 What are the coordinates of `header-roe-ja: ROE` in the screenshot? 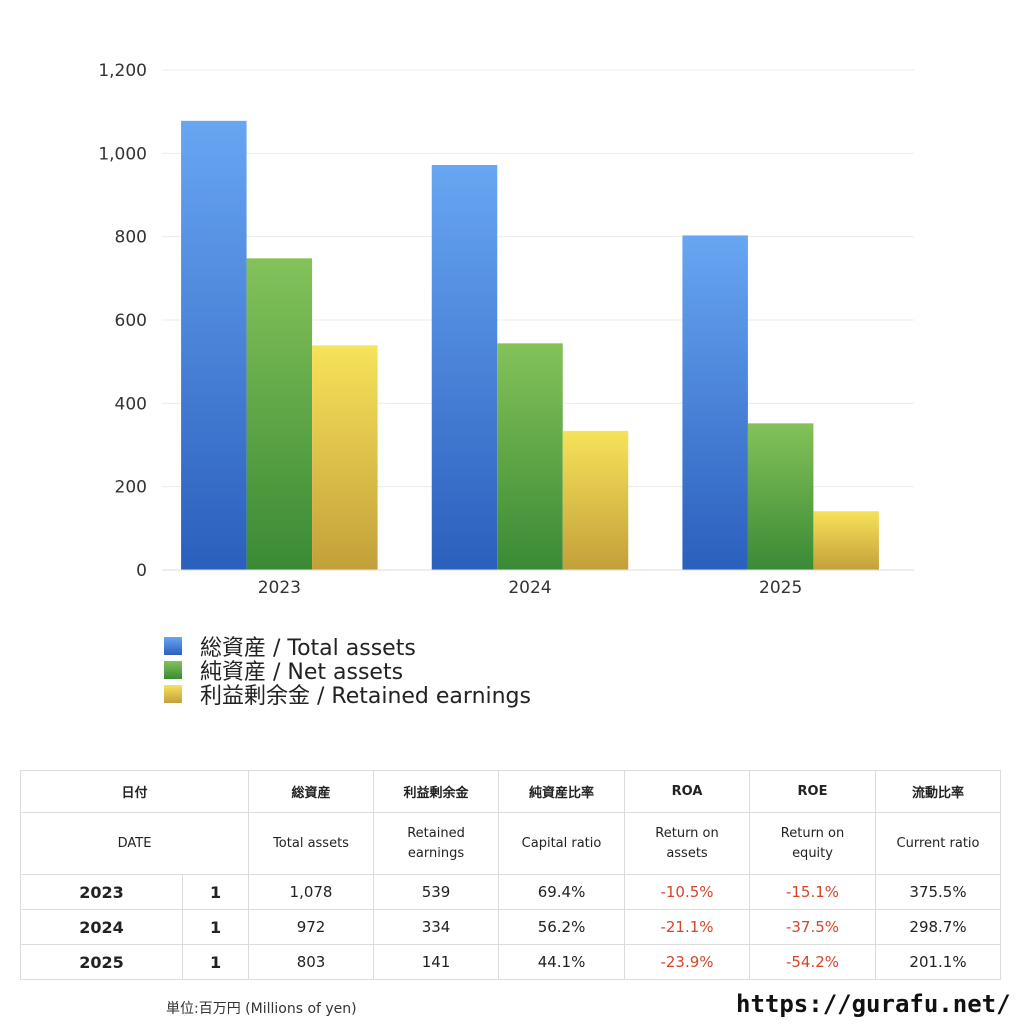 It's located at (813, 791).